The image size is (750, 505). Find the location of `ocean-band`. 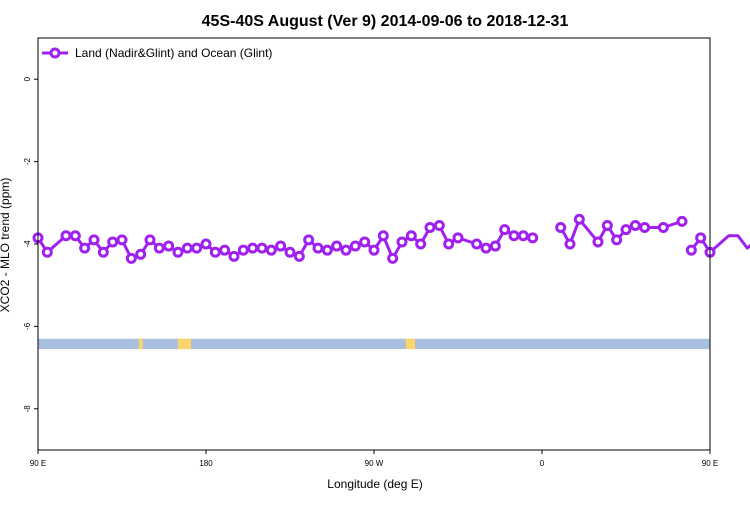

ocean-band is located at coordinates (374, 344).